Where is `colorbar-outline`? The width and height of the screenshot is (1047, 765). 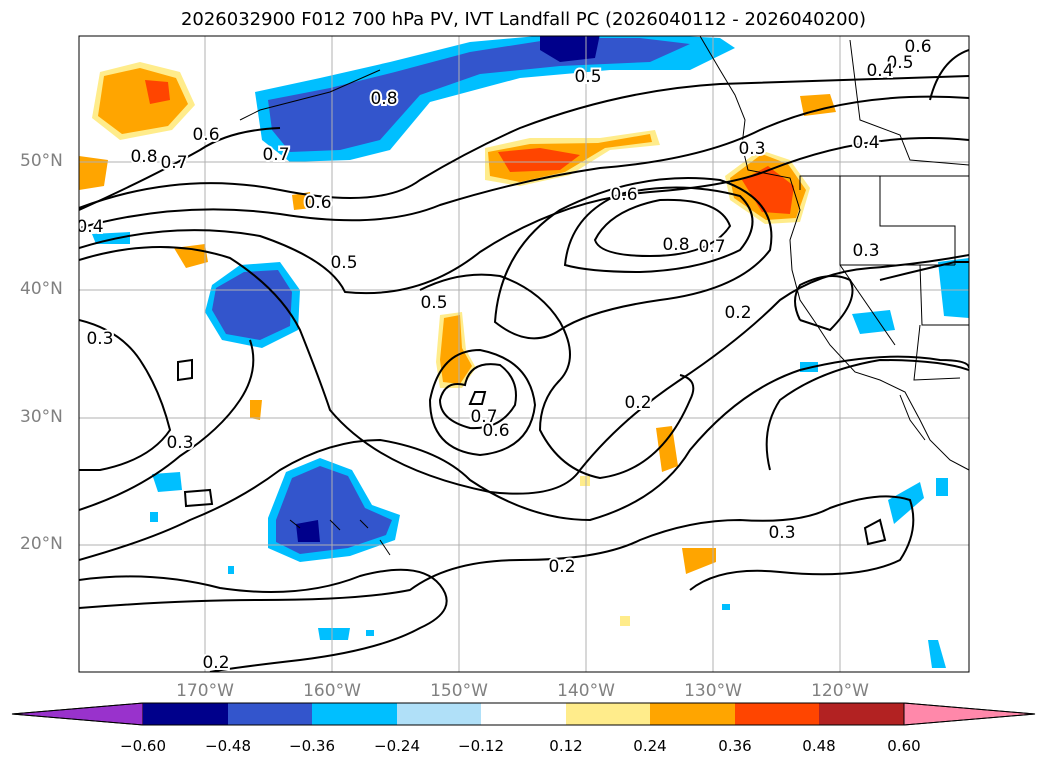
colorbar-outline is located at coordinates (523, 714).